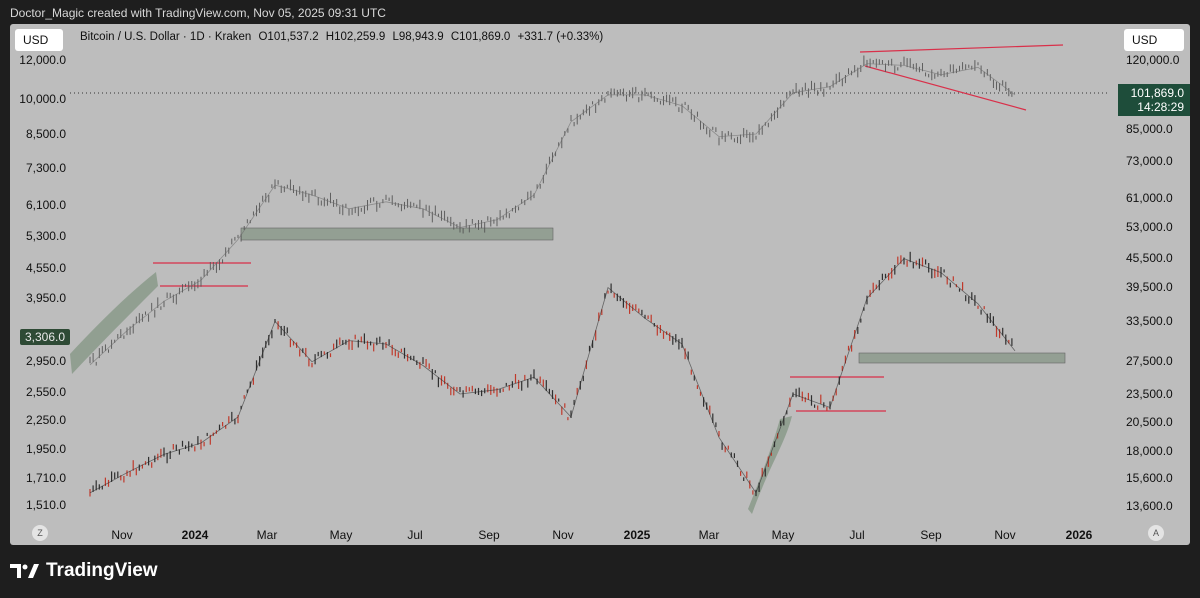 This screenshot has height=598, width=1200. Describe the element at coordinates (1149, 478) in the screenshot. I see `right-axis-tick-label: 15,600.0` at that location.